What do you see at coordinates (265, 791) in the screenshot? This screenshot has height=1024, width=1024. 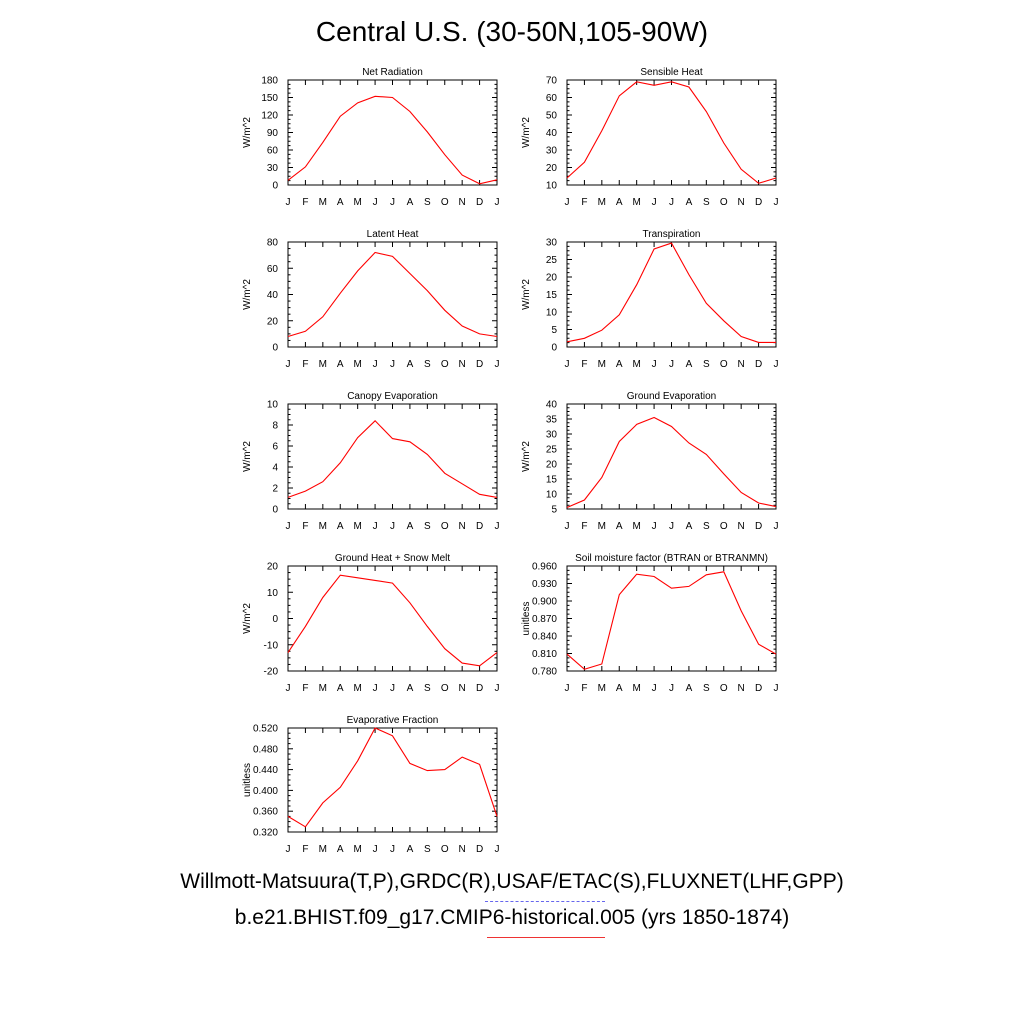 I see `y-tick-label: 0.400` at bounding box center [265, 791].